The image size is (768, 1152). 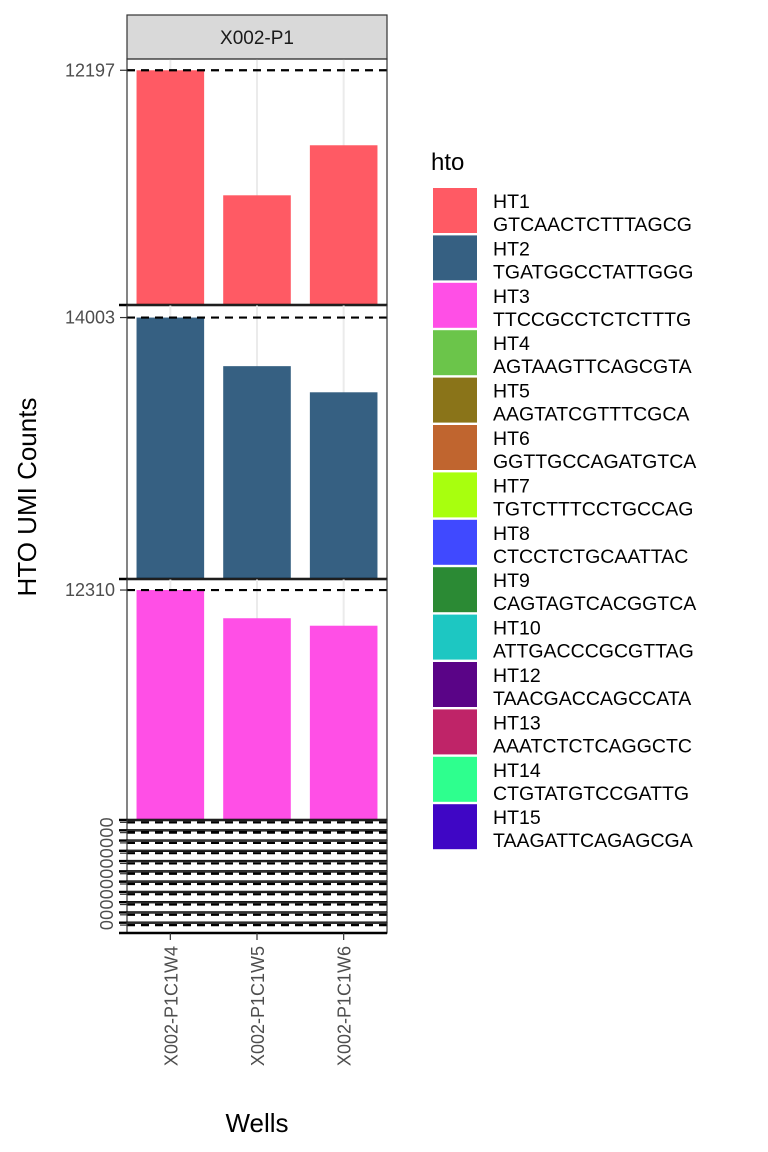 What do you see at coordinates (170, 705) in the screenshot?
I see `bar-HT3-X002-P1C1W4` at bounding box center [170, 705].